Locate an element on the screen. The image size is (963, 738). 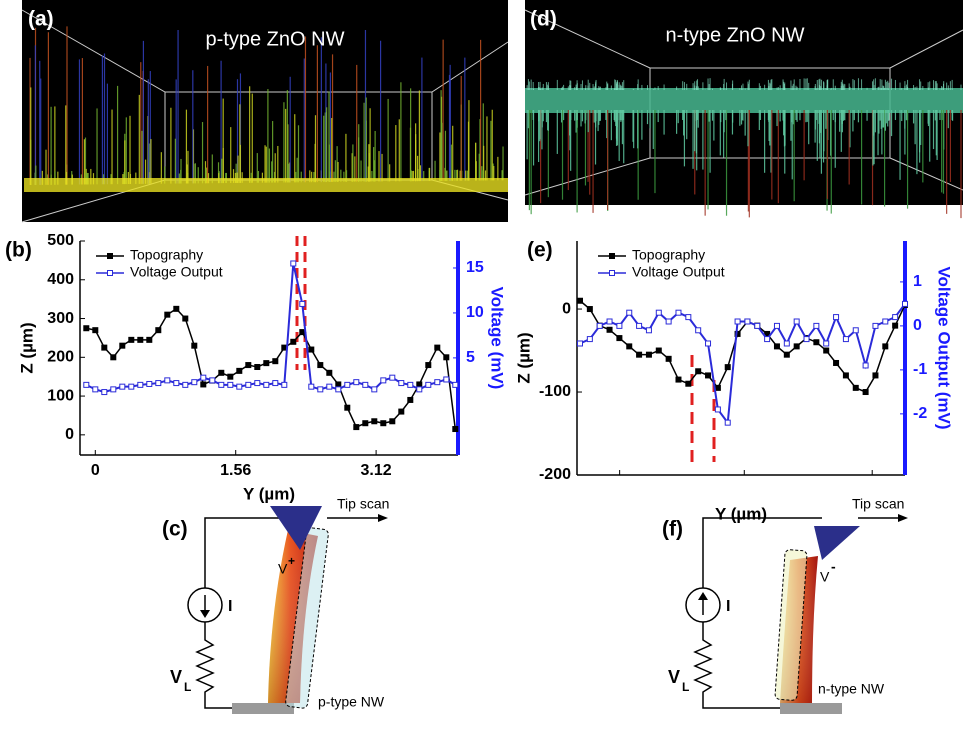
y-tick-label: -100 is located at coordinates (555, 391).